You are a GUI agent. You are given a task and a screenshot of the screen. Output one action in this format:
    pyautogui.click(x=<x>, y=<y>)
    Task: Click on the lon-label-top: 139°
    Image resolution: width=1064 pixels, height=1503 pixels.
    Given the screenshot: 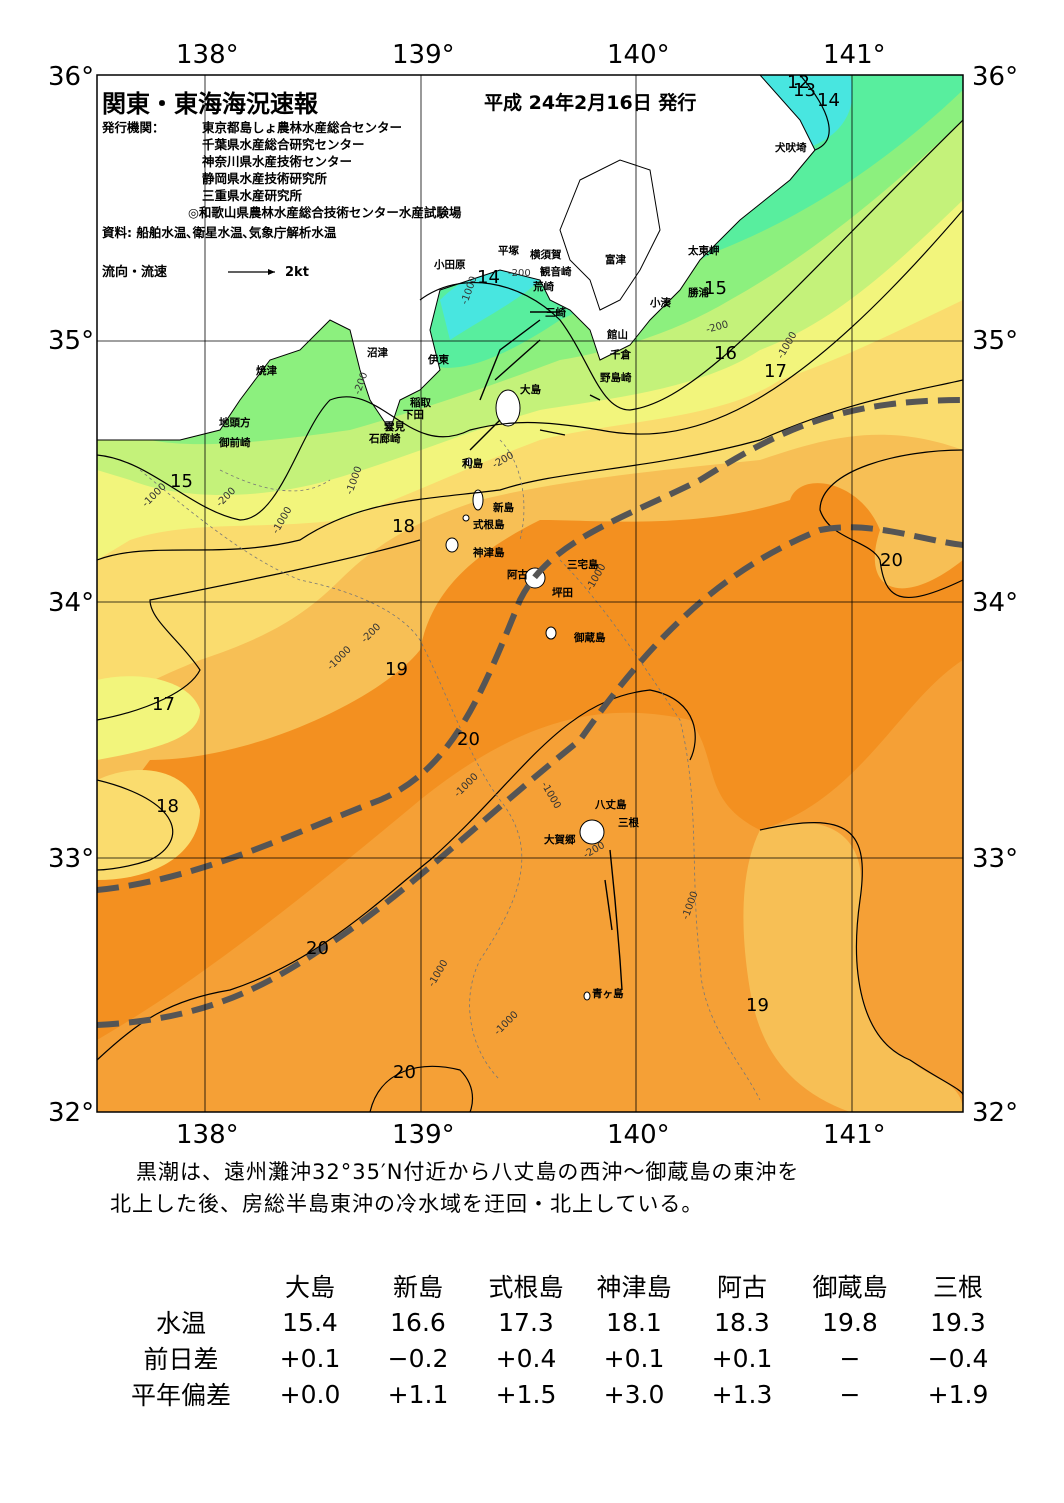 What is the action you would take?
    pyautogui.click(x=423, y=55)
    